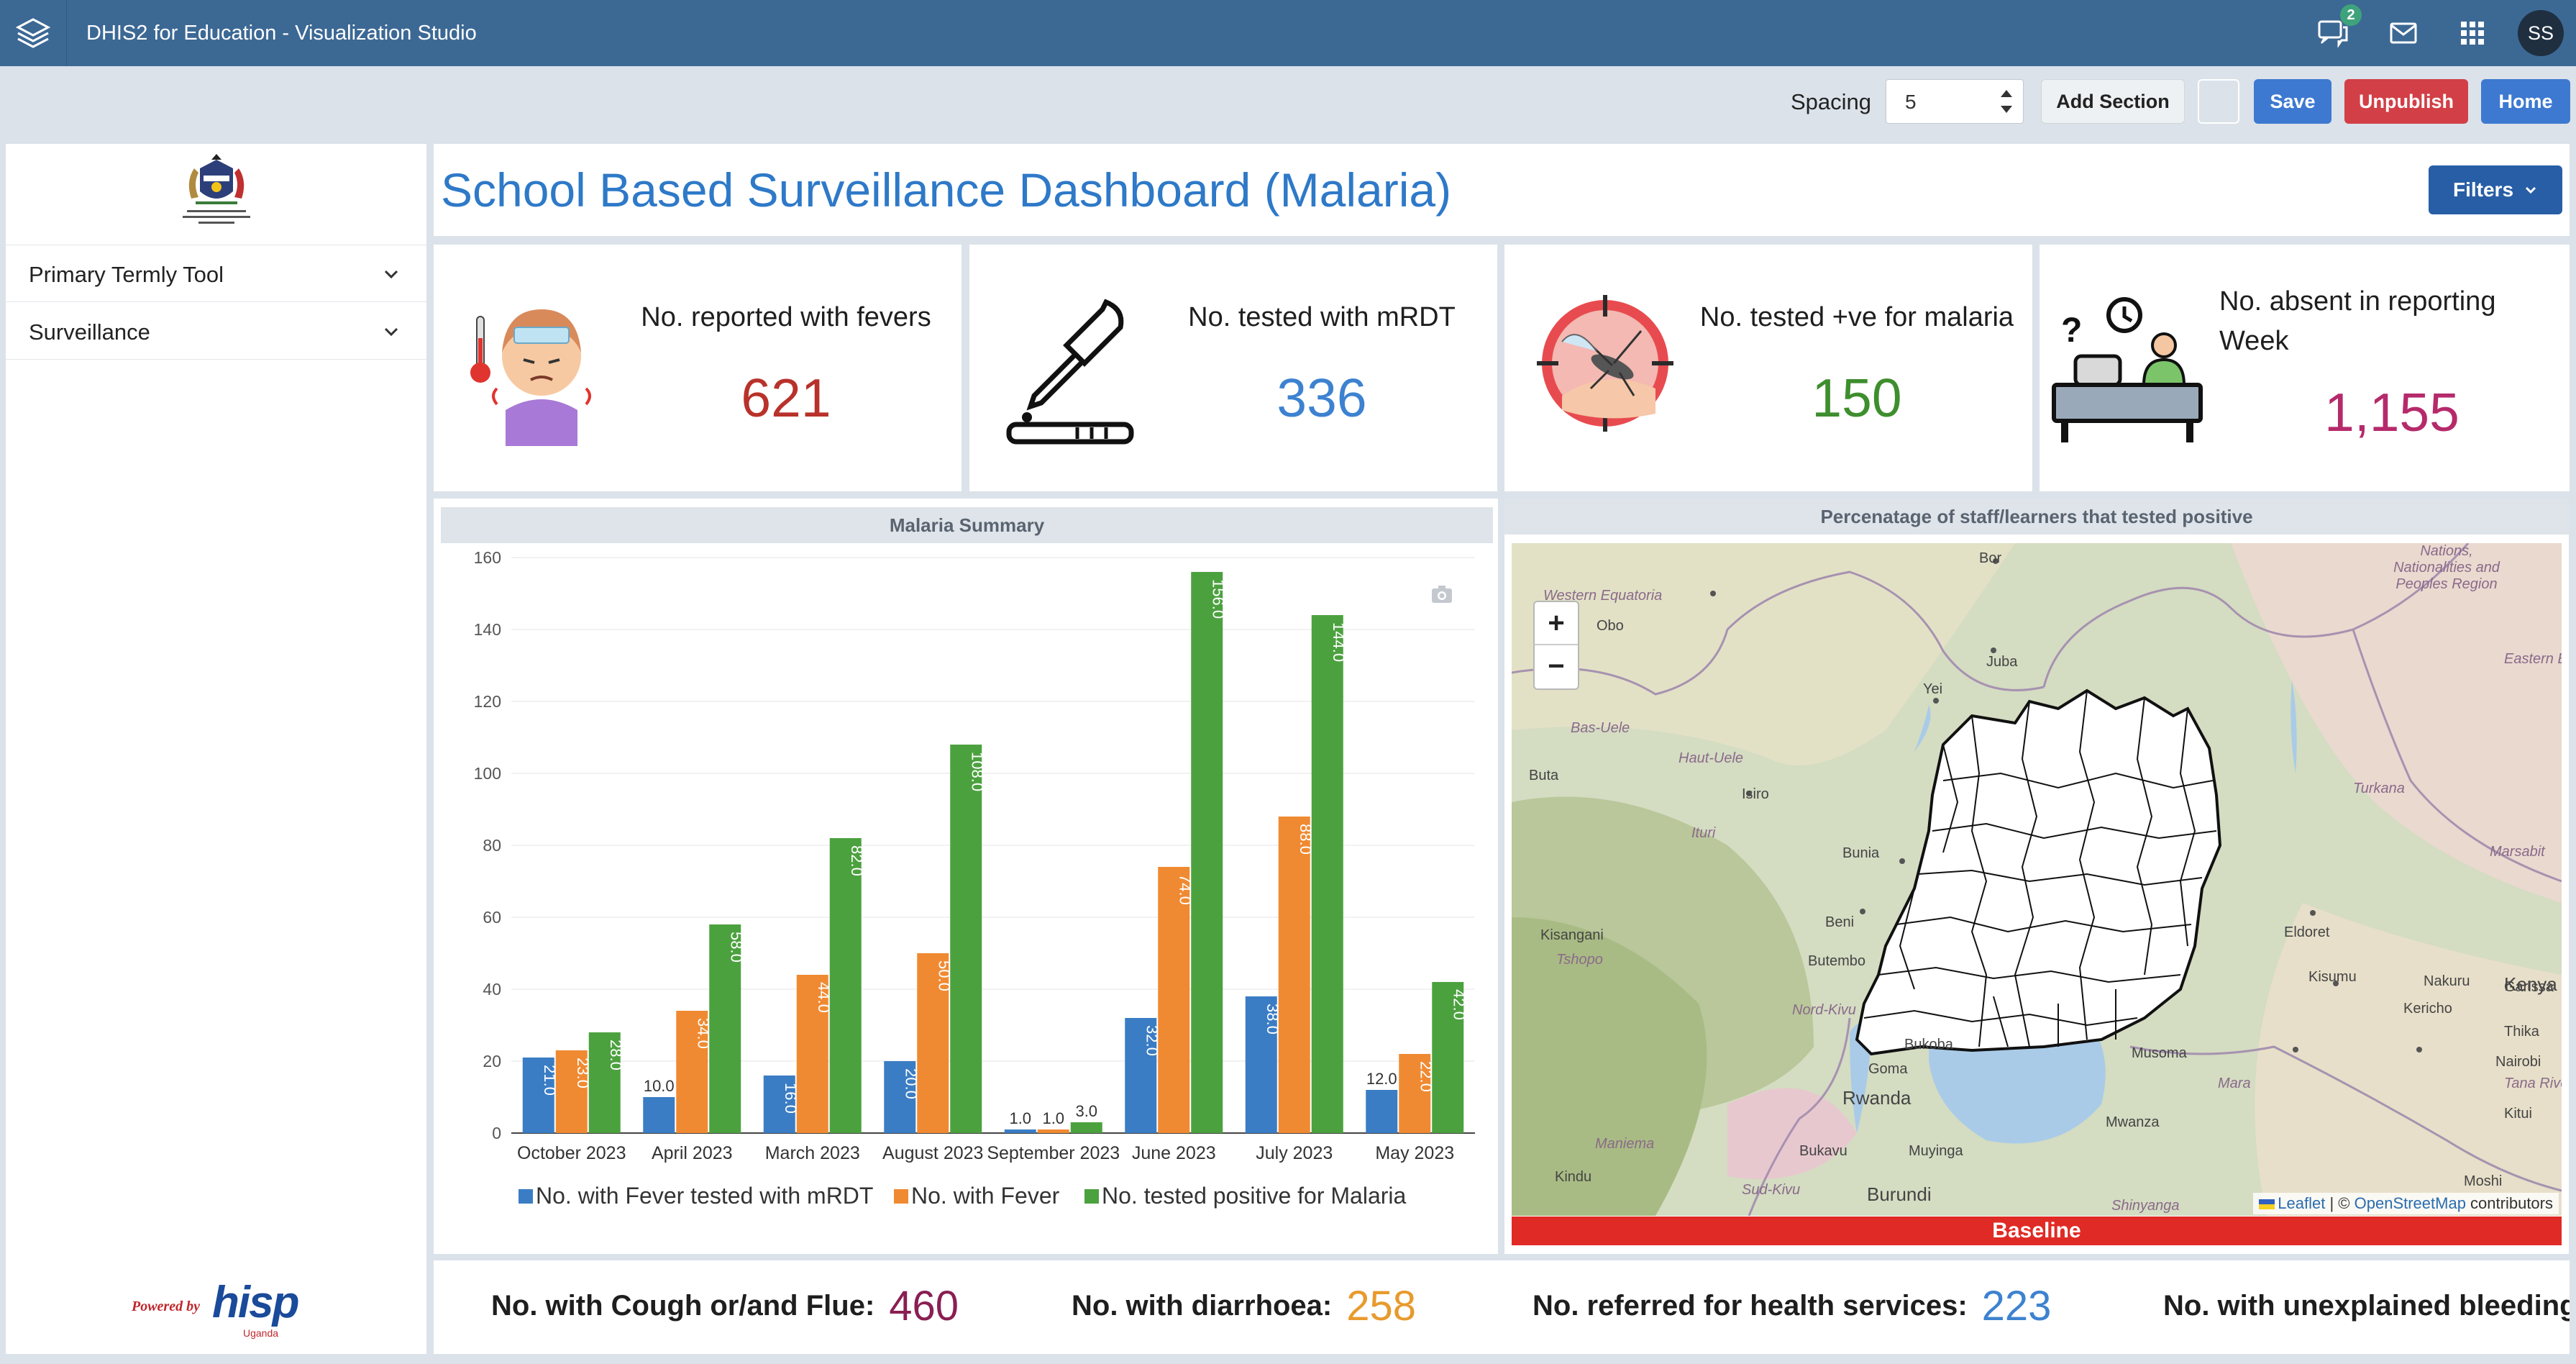 This screenshot has height=1364, width=2576. Describe the element at coordinates (2427, 1009) in the screenshot. I see `map-label: Kericho` at that location.